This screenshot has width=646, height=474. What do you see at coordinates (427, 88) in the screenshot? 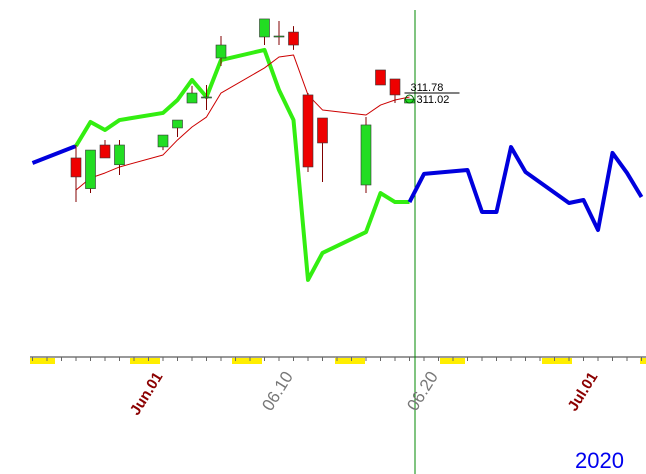
I see `price-label: 311.78` at bounding box center [427, 88].